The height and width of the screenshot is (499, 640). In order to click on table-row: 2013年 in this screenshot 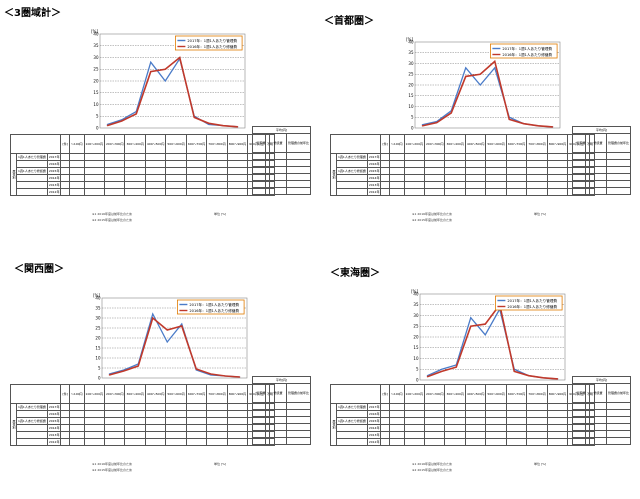, I will do `click(143, 435)`.